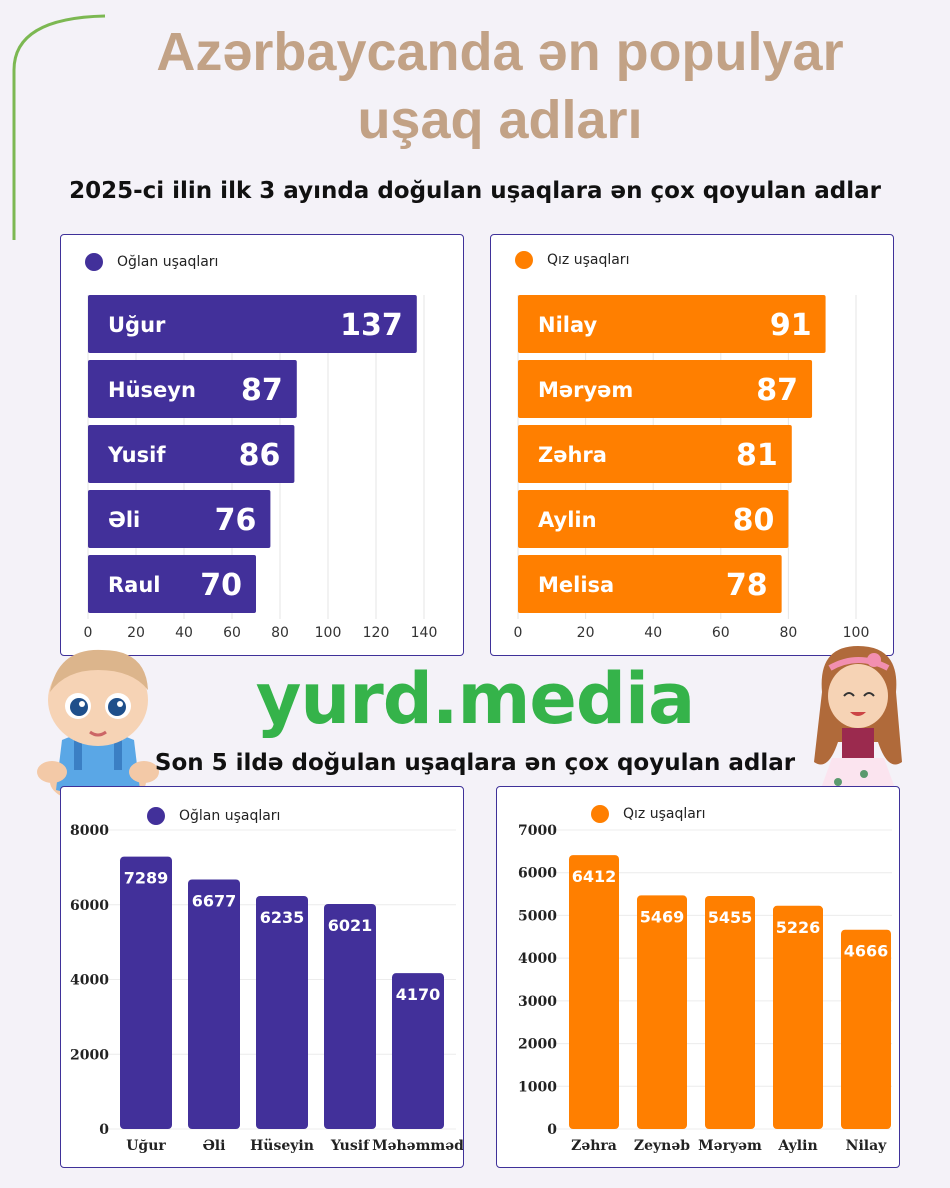  I want to click on bar-value-label: 80, so click(754, 520).